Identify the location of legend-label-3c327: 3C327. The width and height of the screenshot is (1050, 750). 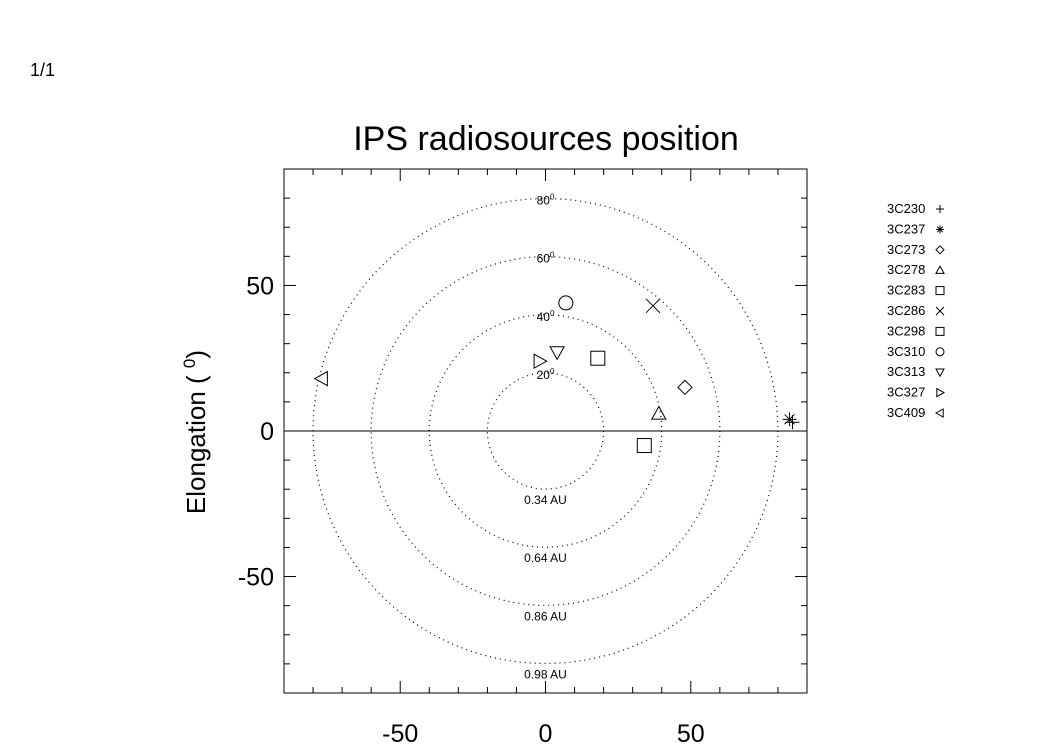
(906, 392).